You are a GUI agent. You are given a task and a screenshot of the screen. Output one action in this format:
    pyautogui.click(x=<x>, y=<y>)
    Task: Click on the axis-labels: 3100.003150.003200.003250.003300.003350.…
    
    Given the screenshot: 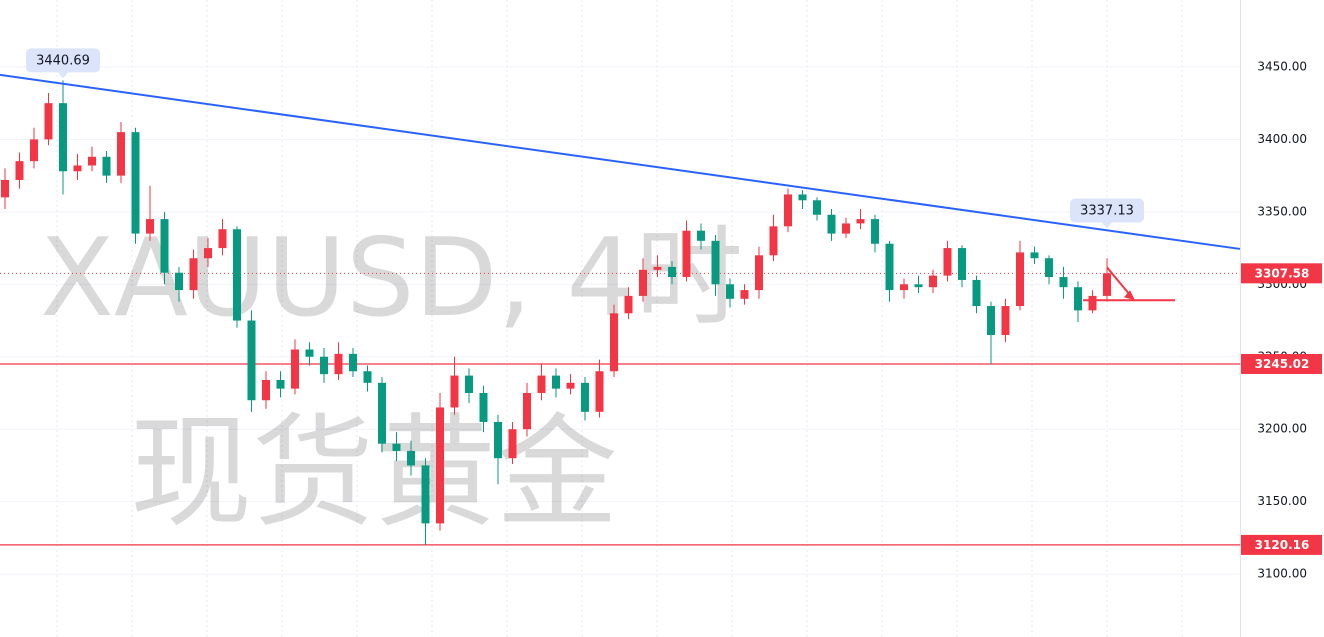 What is the action you would take?
    pyautogui.click(x=1281, y=320)
    